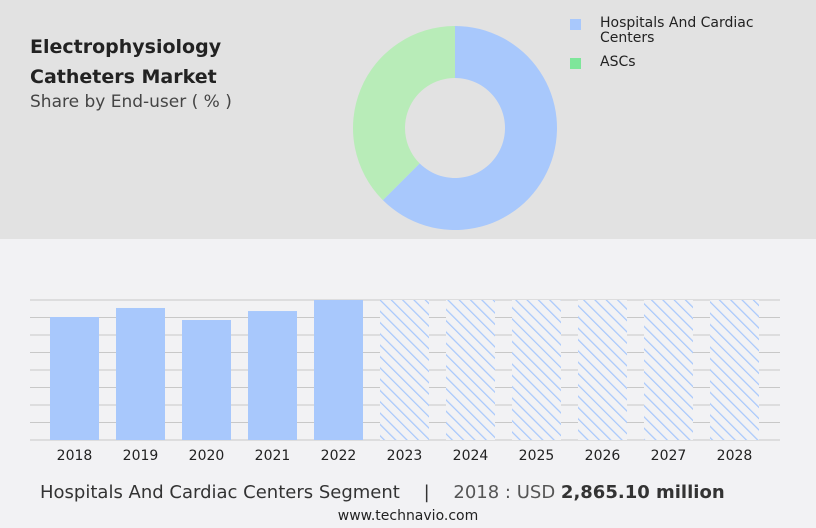  Describe the element at coordinates (206, 380) in the screenshot. I see `bar-2020` at that location.